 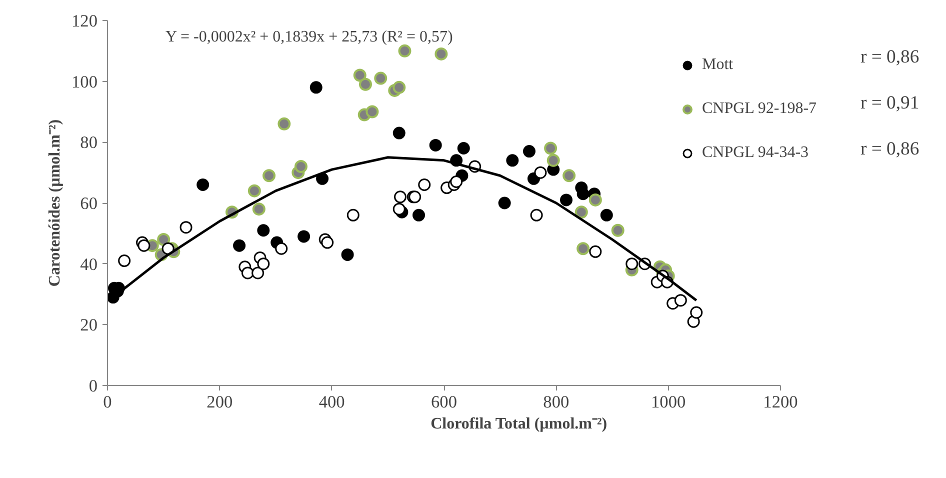 What do you see at coordinates (718, 65) in the screenshot?
I see `legend-label: Mott` at bounding box center [718, 65].